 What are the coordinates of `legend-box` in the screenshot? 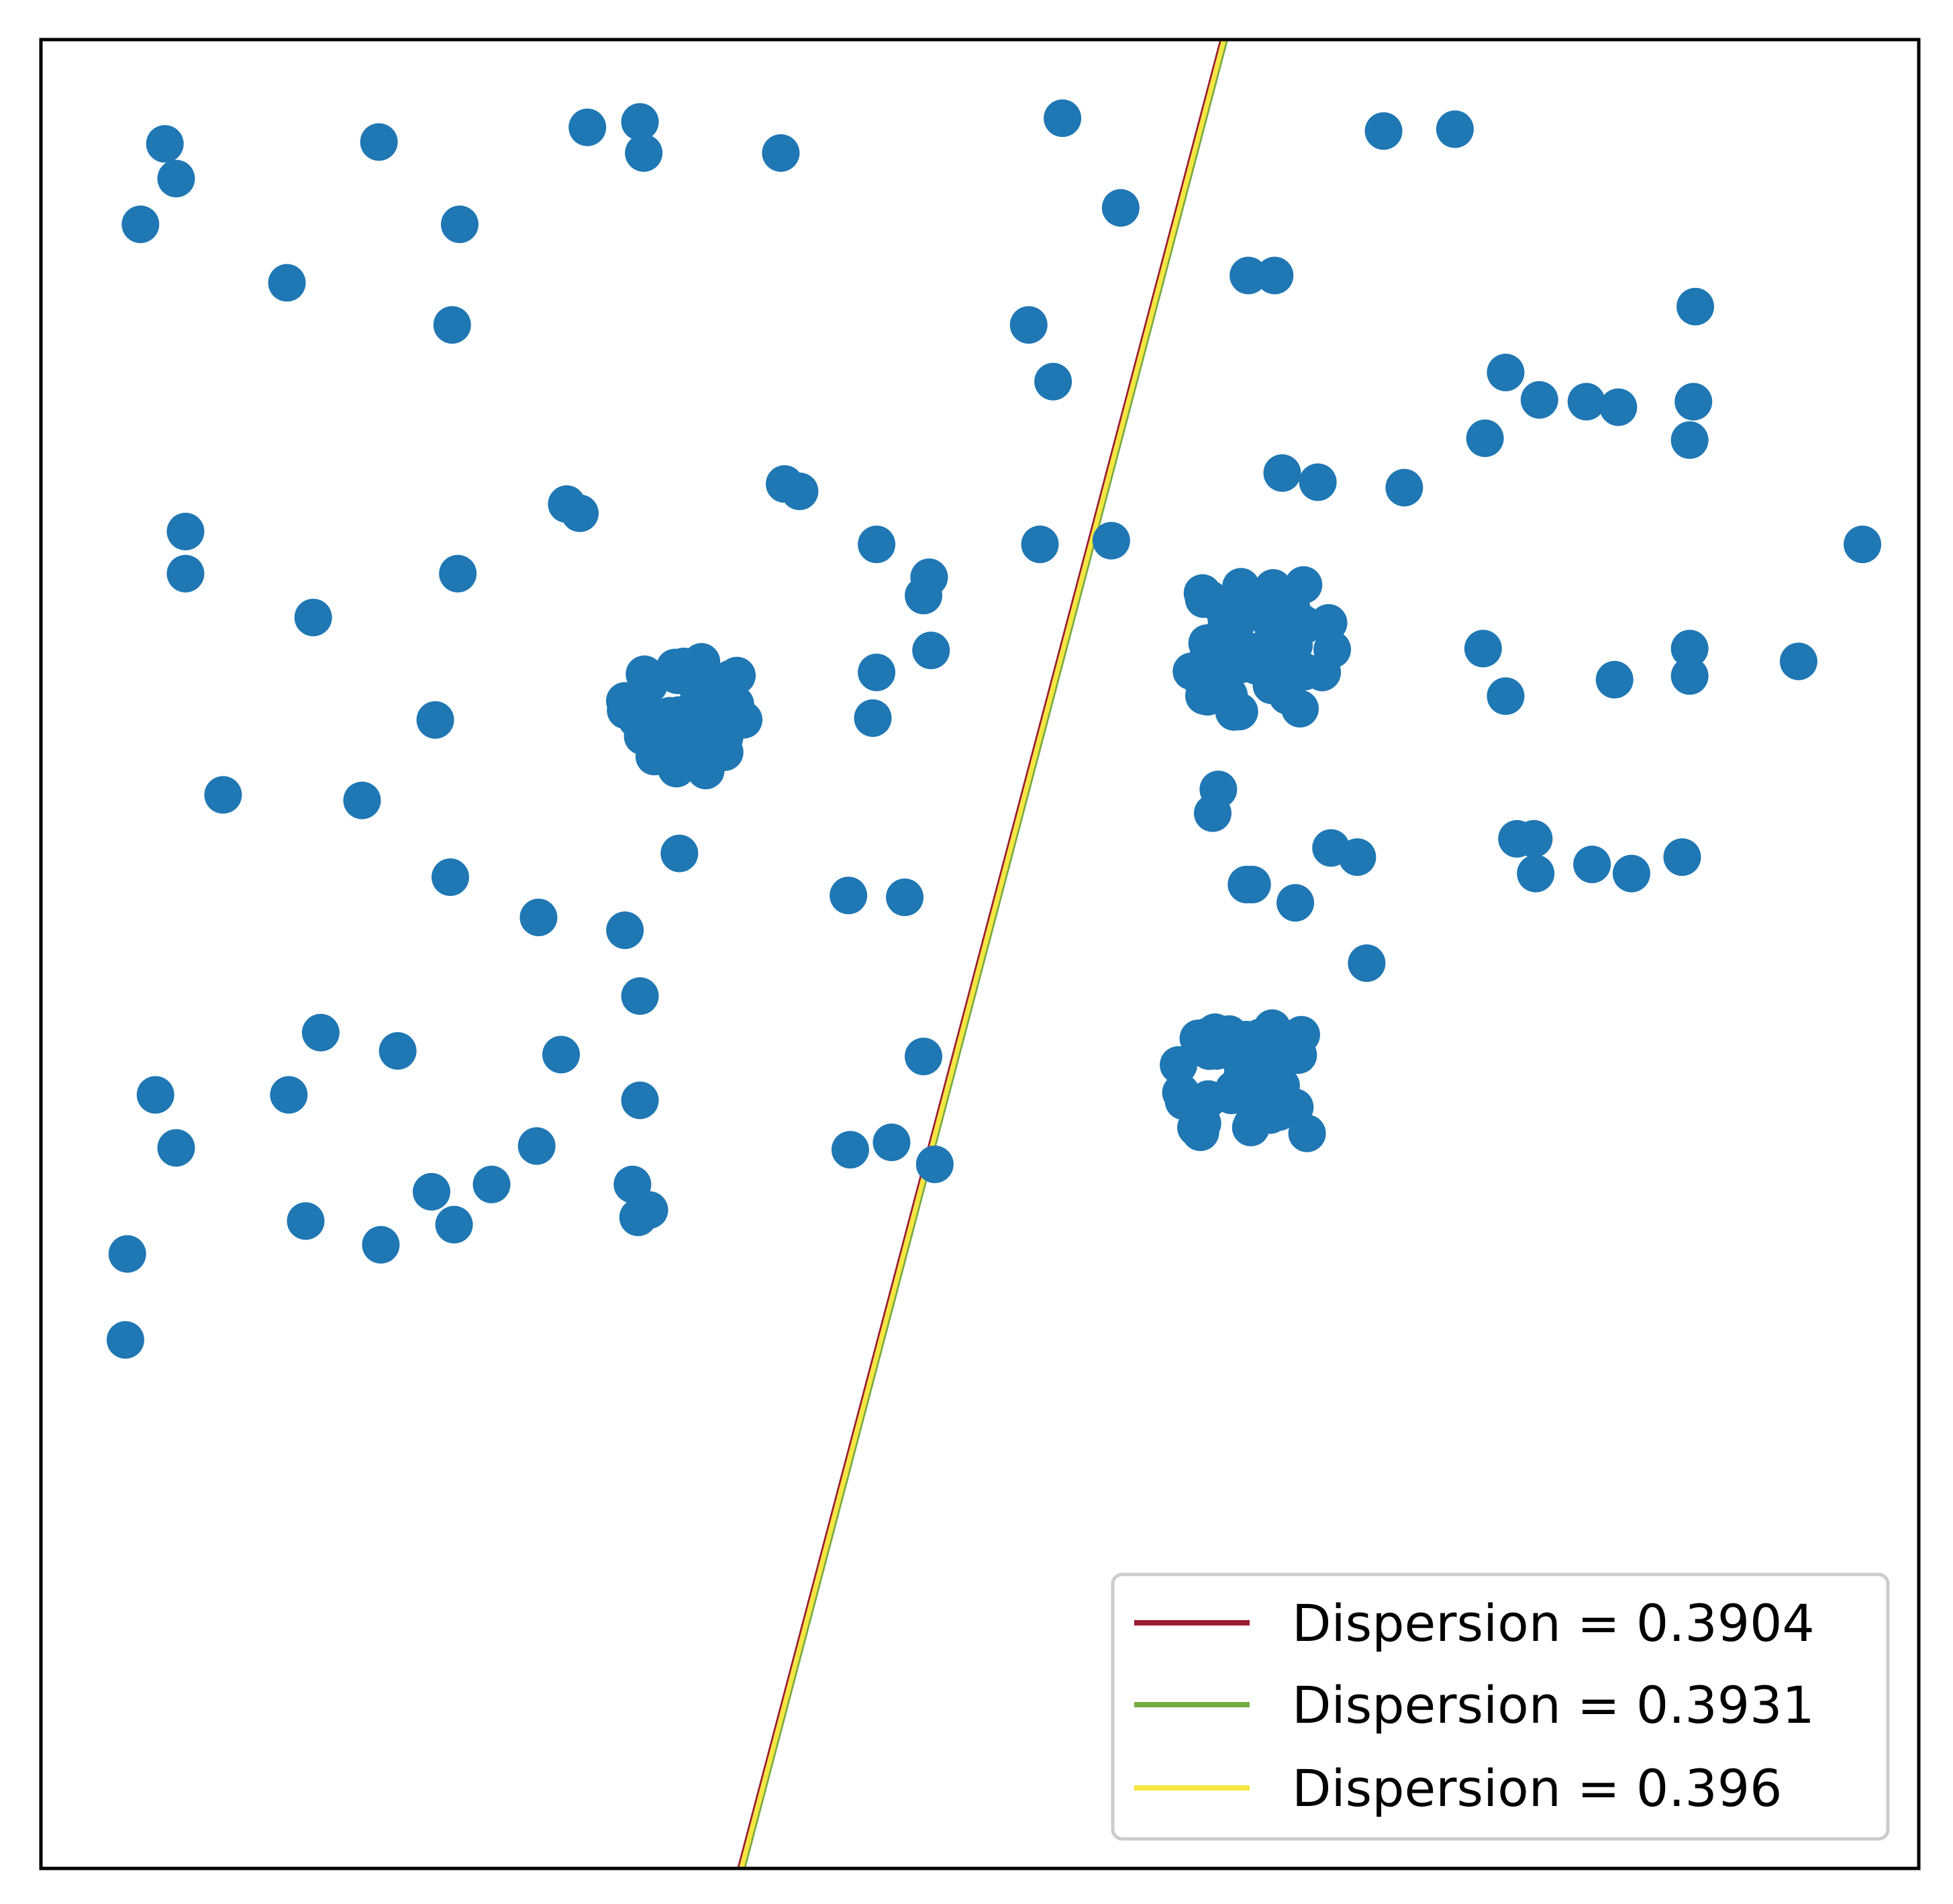 It's located at (1500, 1706).